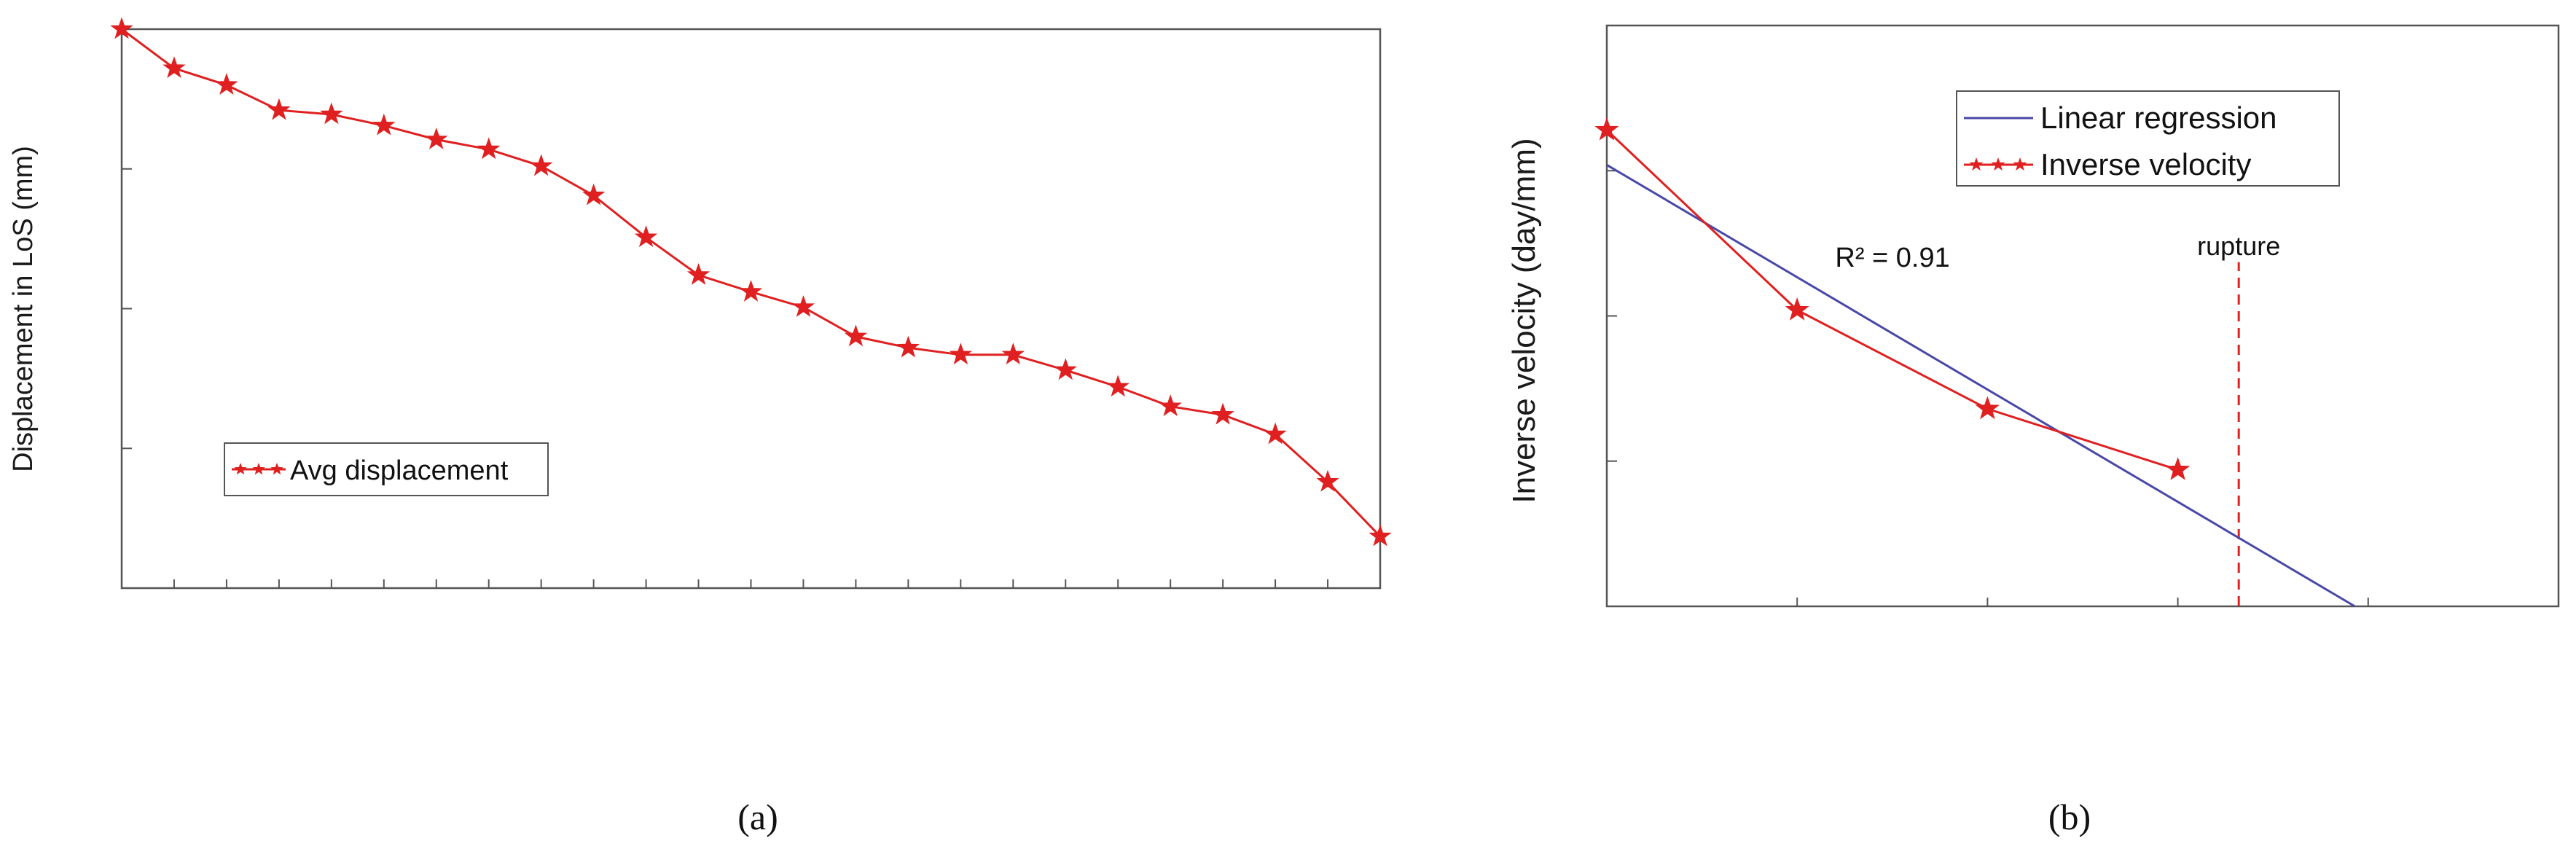 The image size is (2576, 841). What do you see at coordinates (23, 309) in the screenshot?
I see `panel-a-y-axis-label: Displacement in LoS (mm)` at bounding box center [23, 309].